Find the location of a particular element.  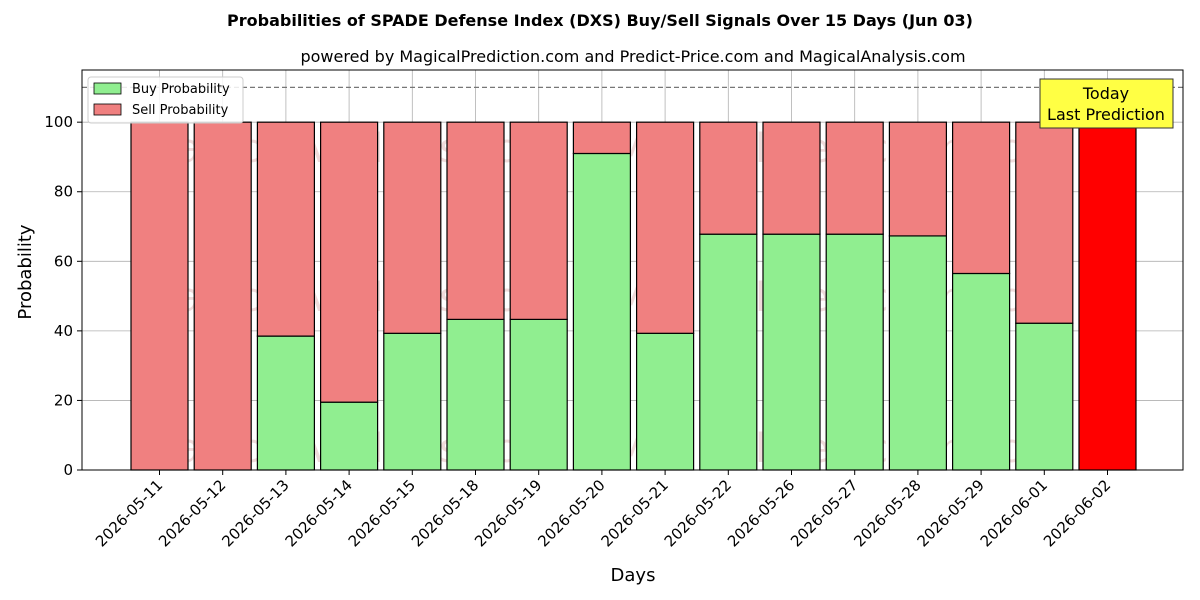

x-axis-label: Days is located at coordinates (633, 575).